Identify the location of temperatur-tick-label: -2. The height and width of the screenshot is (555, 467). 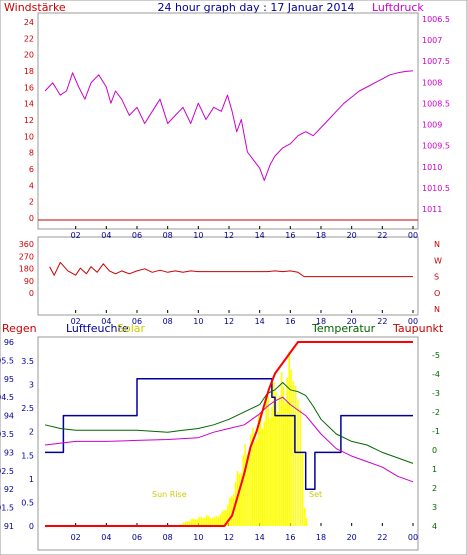
(436, 412).